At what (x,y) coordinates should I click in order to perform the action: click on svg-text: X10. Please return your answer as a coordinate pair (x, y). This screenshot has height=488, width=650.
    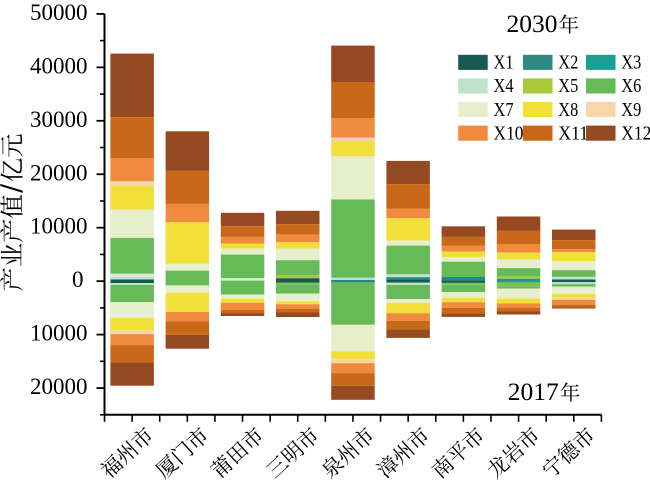
    Looking at the image, I should click on (509, 133).